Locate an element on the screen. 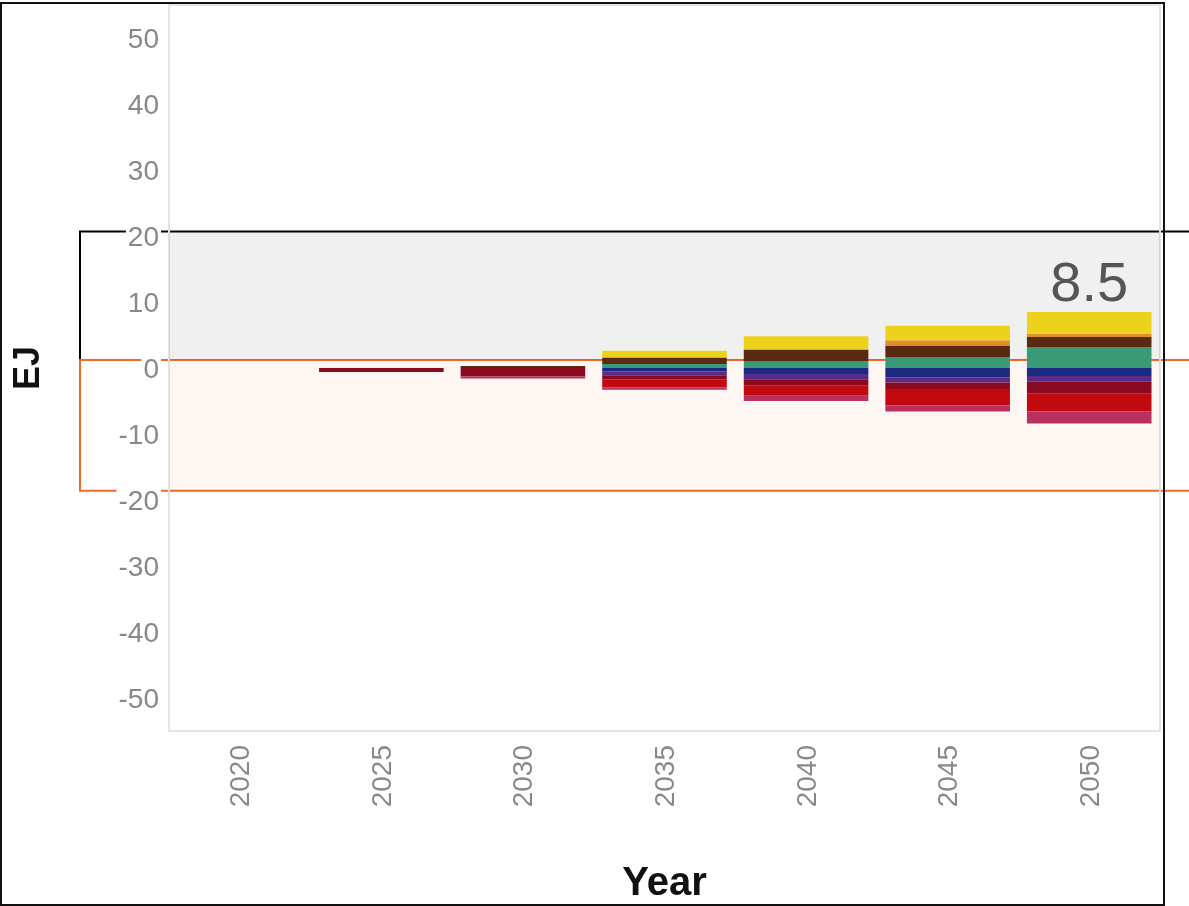 This screenshot has height=906, width=1189. y-tick-label: 10 is located at coordinates (143, 302).